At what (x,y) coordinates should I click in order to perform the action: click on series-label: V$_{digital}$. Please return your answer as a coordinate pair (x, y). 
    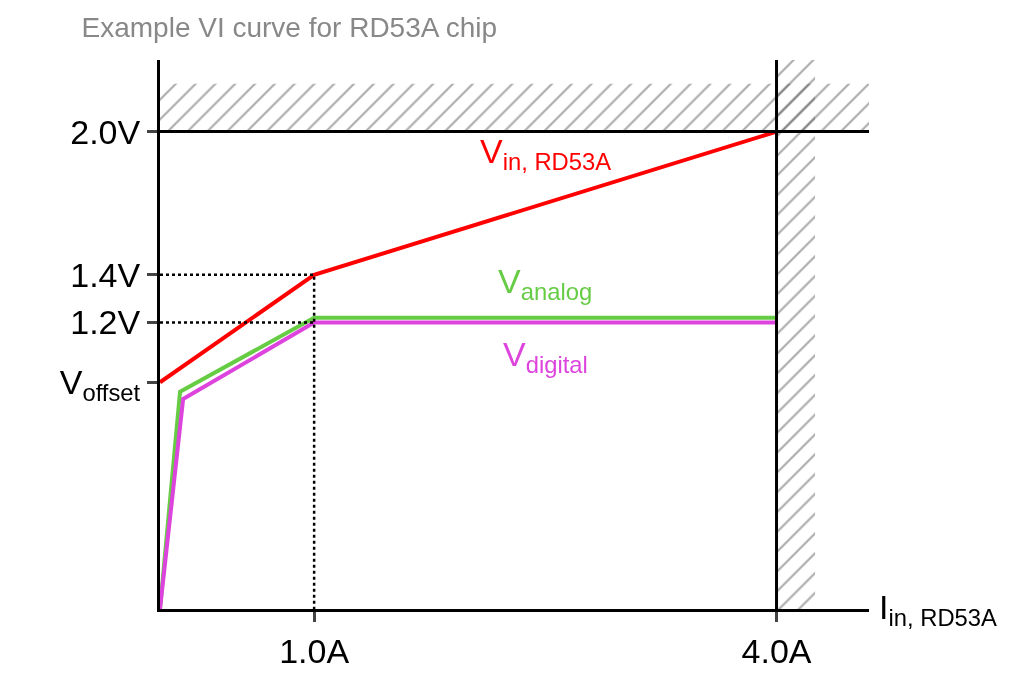
    Looking at the image, I should click on (545, 357).